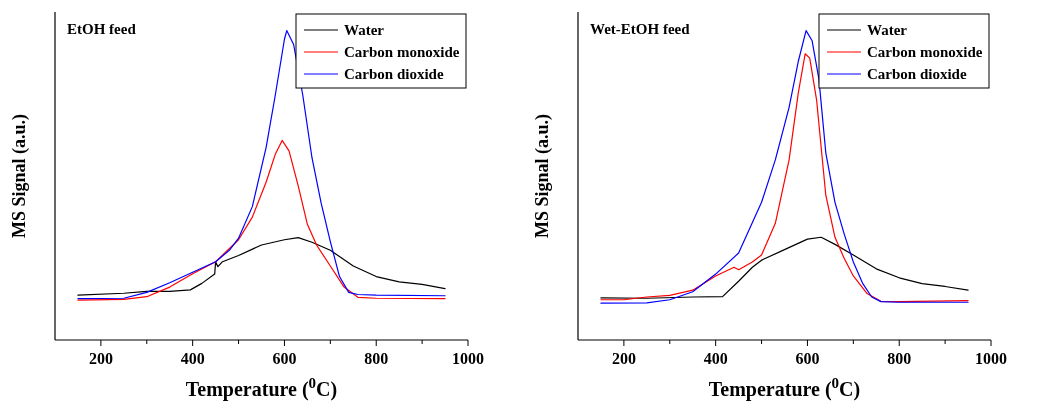 The height and width of the screenshot is (410, 1047). What do you see at coordinates (640, 29) in the screenshot?
I see `chart-title: Wet-EtOH feed` at bounding box center [640, 29].